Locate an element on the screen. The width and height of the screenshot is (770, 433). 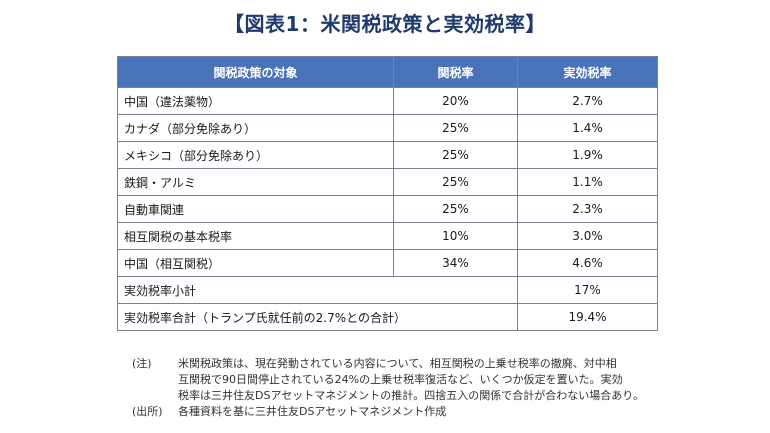
table-row: メキシコ（部分免除あり） 25% 1.9% is located at coordinates (387, 155).